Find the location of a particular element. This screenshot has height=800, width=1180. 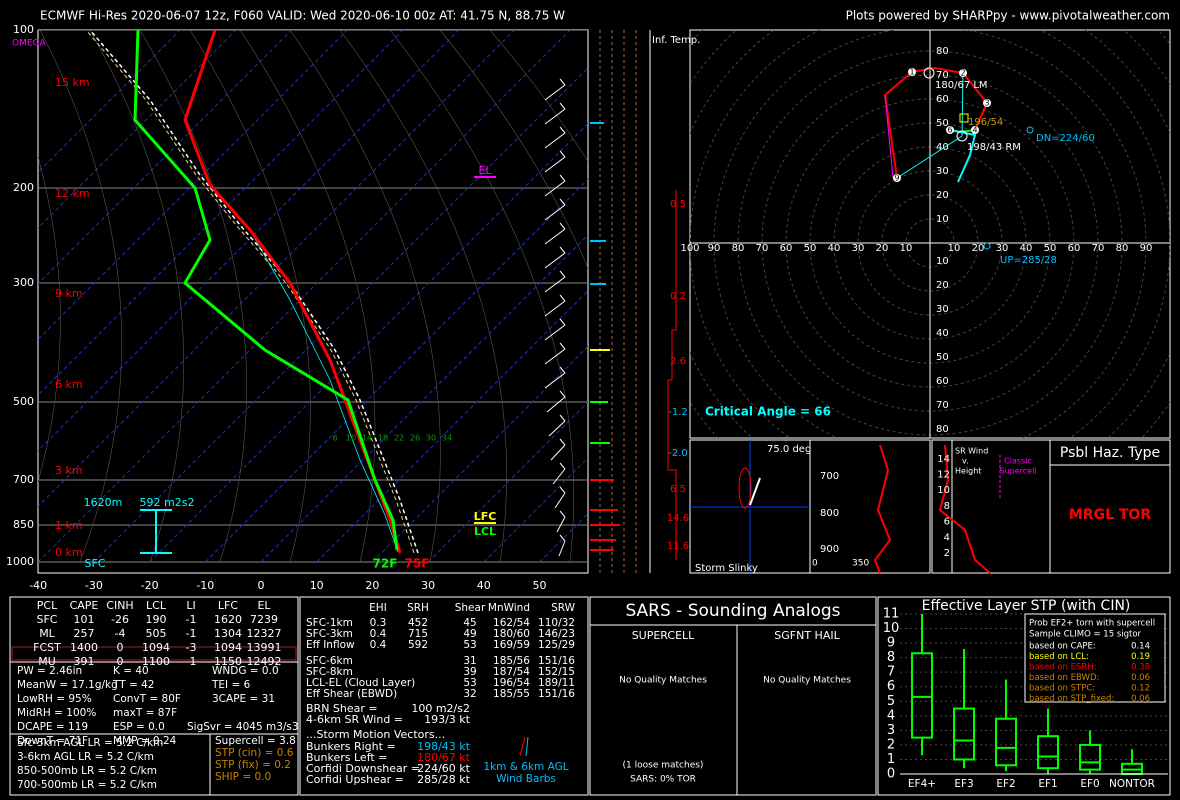

label: 31 is located at coordinates (469, 661).